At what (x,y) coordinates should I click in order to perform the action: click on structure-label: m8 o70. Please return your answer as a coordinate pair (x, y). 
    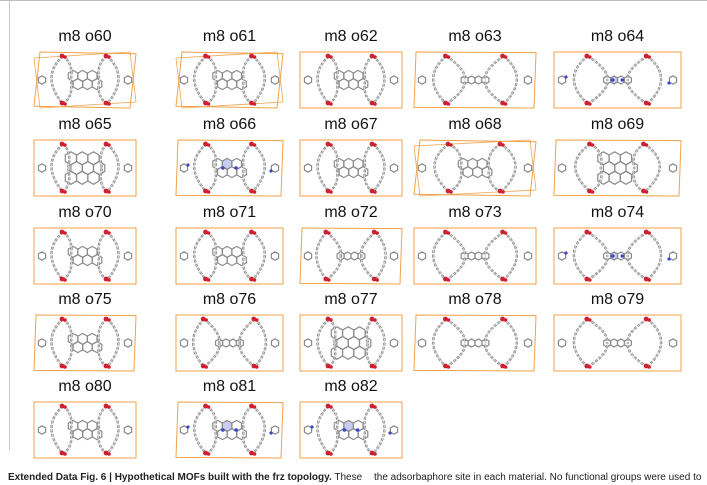
    Looking at the image, I should click on (85, 212).